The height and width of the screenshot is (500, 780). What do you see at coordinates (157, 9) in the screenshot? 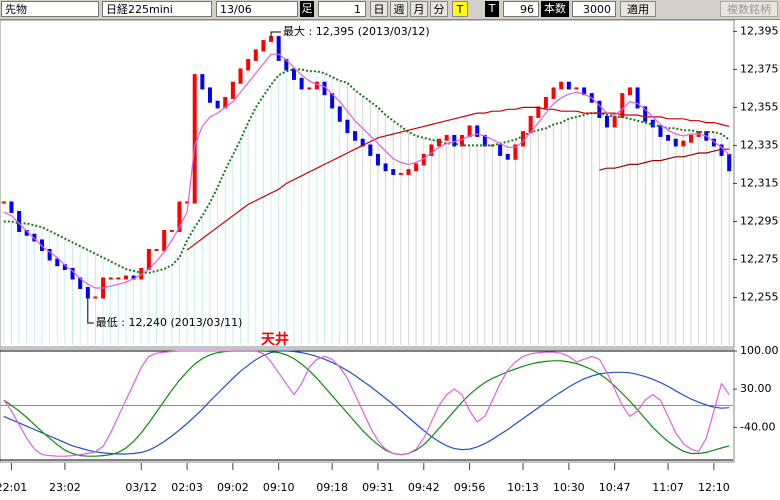
I see `symbol-select: 日経225mini` at bounding box center [157, 9].